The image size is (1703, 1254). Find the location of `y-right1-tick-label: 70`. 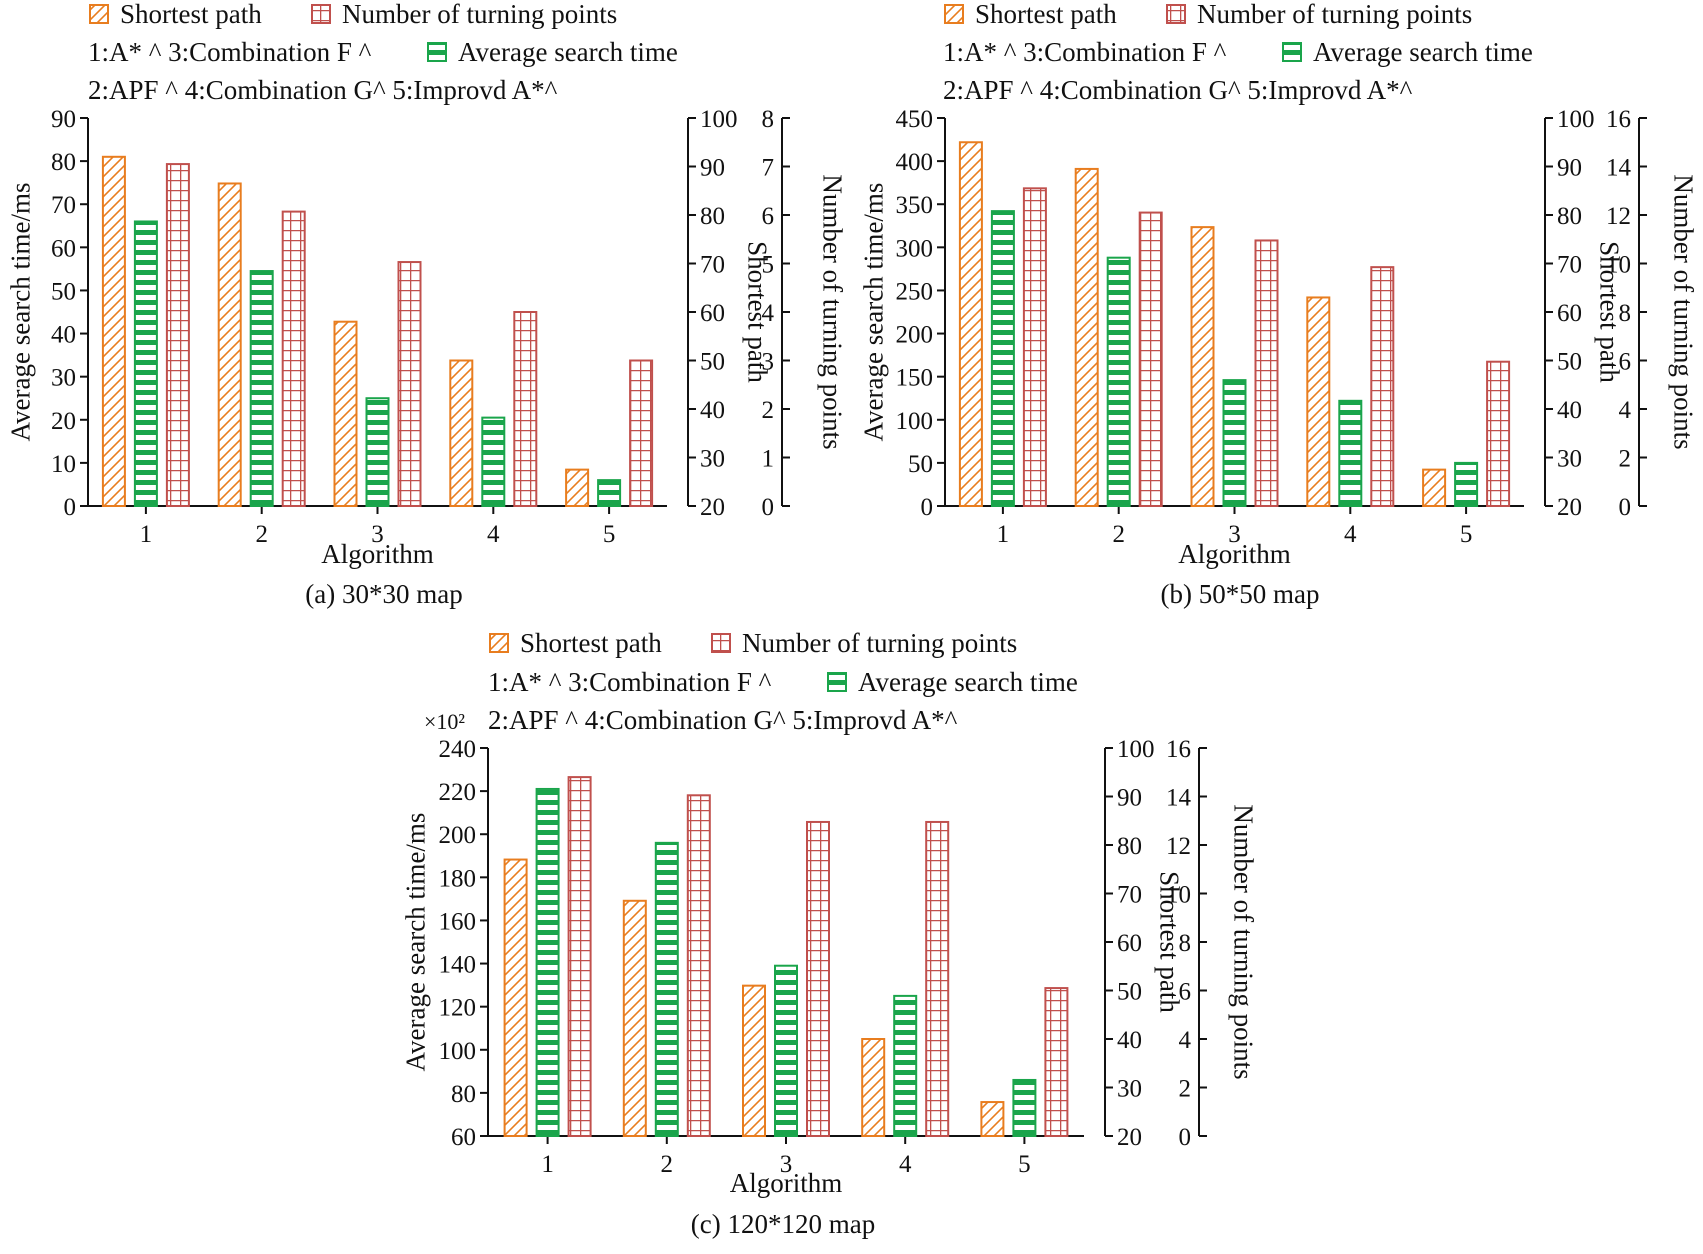

y-right1-tick-label: 70 is located at coordinates (1129, 895).